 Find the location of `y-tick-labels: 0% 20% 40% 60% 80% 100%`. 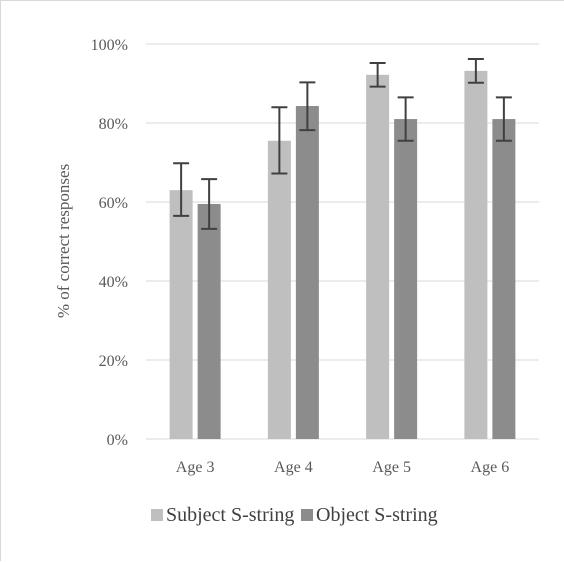

y-tick-labels: 0% 20% 40% 60% 80% 100% is located at coordinates (109, 243).